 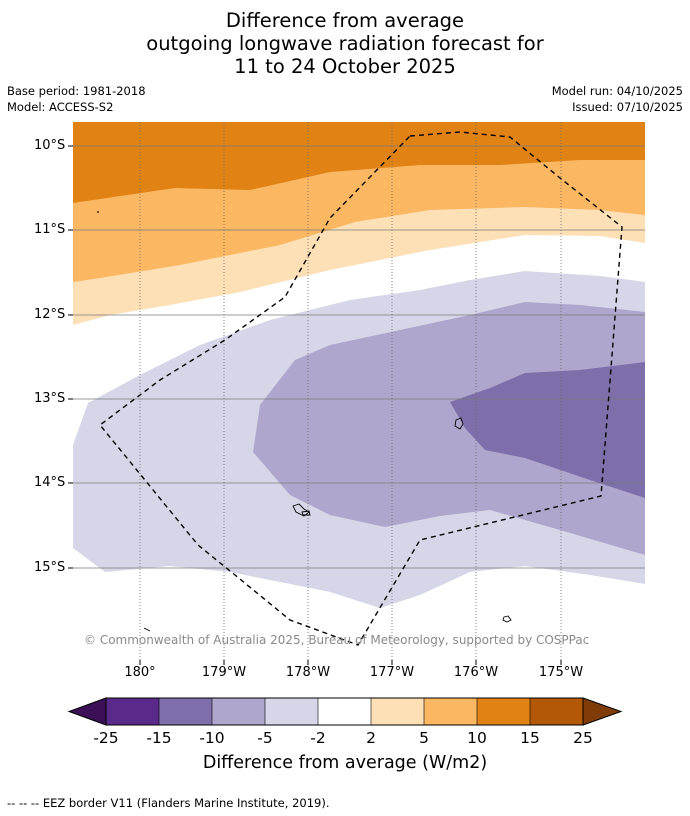 What do you see at coordinates (583, 738) in the screenshot?
I see `colorbar-label: 25` at bounding box center [583, 738].